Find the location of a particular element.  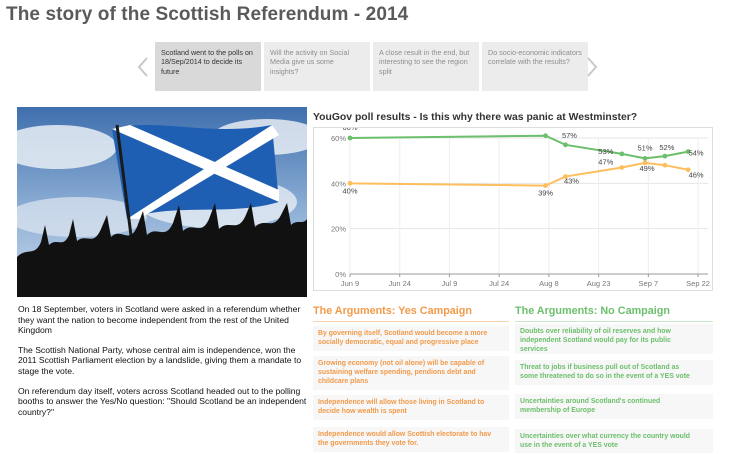

yes-argument-3-line-2: decide how wealth is spent is located at coordinates (362, 411).